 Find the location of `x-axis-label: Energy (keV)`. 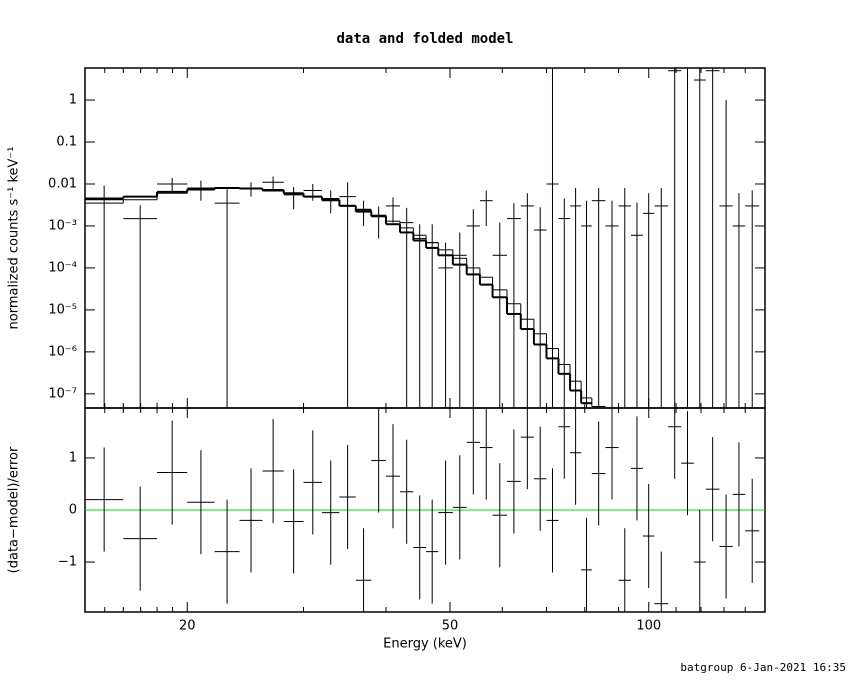

x-axis-label: Energy (keV) is located at coordinates (425, 644).